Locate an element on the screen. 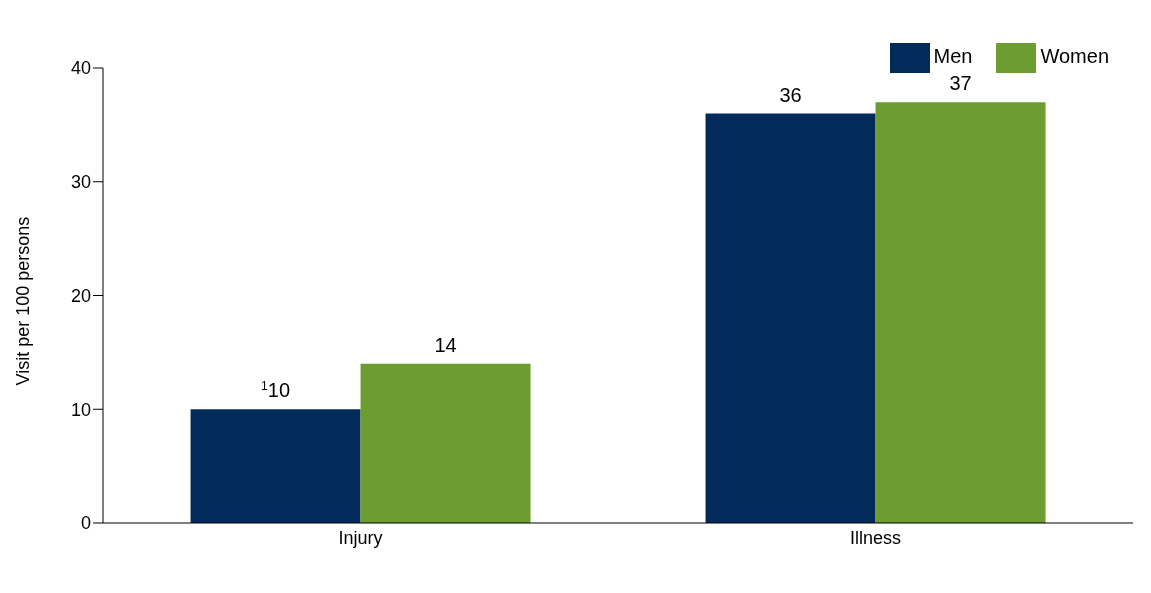  legend-label: Men is located at coordinates (953, 56).